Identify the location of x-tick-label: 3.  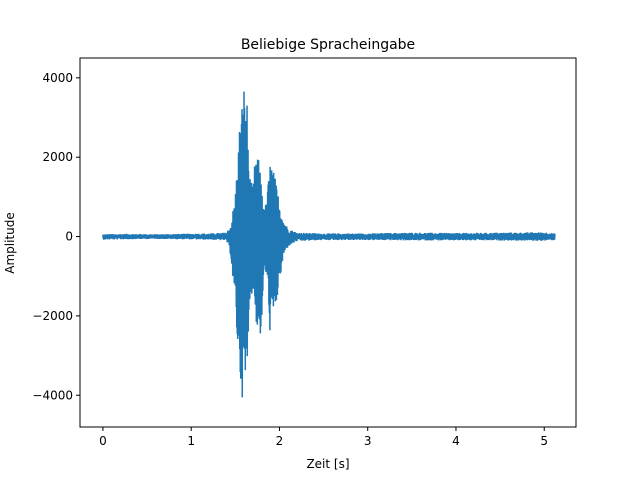
(368, 441).